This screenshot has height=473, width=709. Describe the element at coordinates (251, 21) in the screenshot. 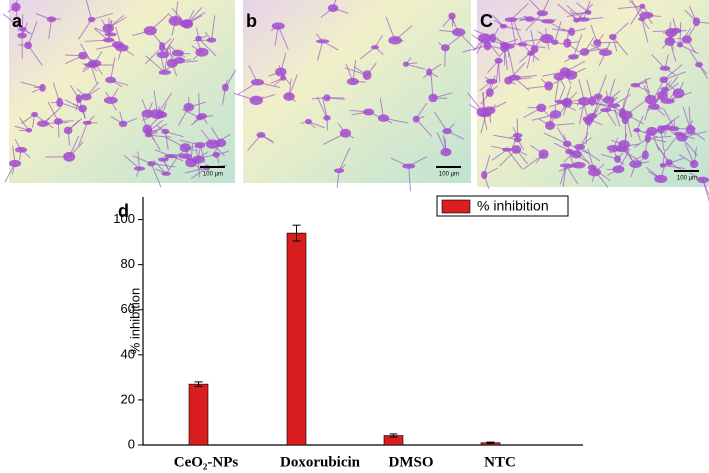

I see `panel-label: b` at that location.